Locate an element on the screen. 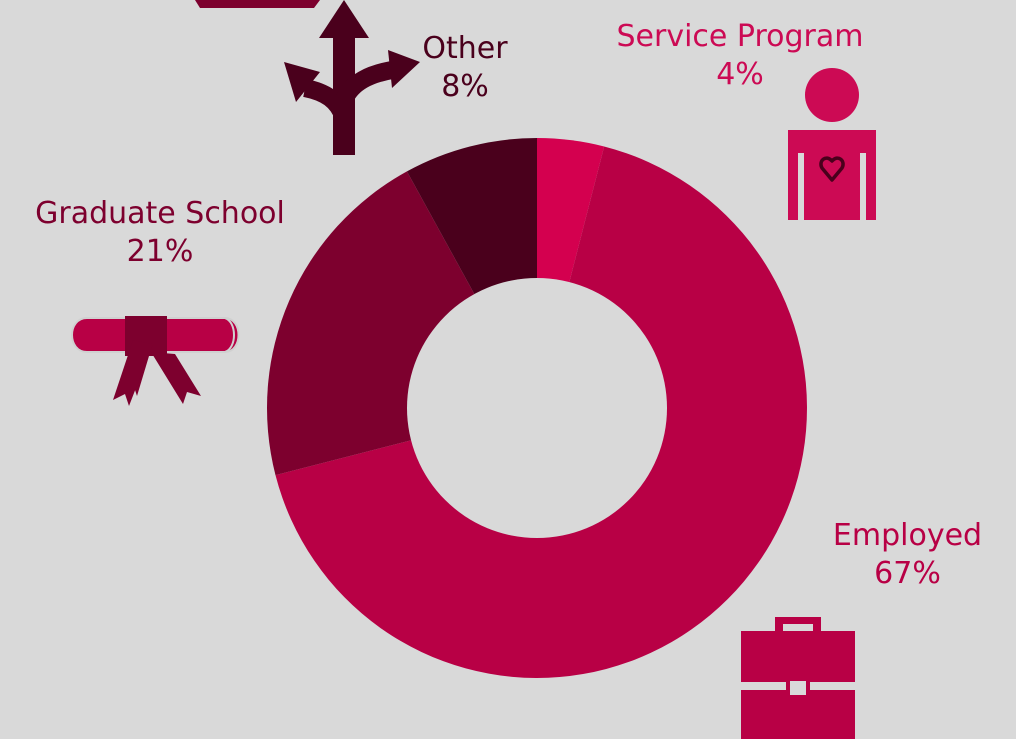  label-employed: Employed 67% is located at coordinates (907, 554).